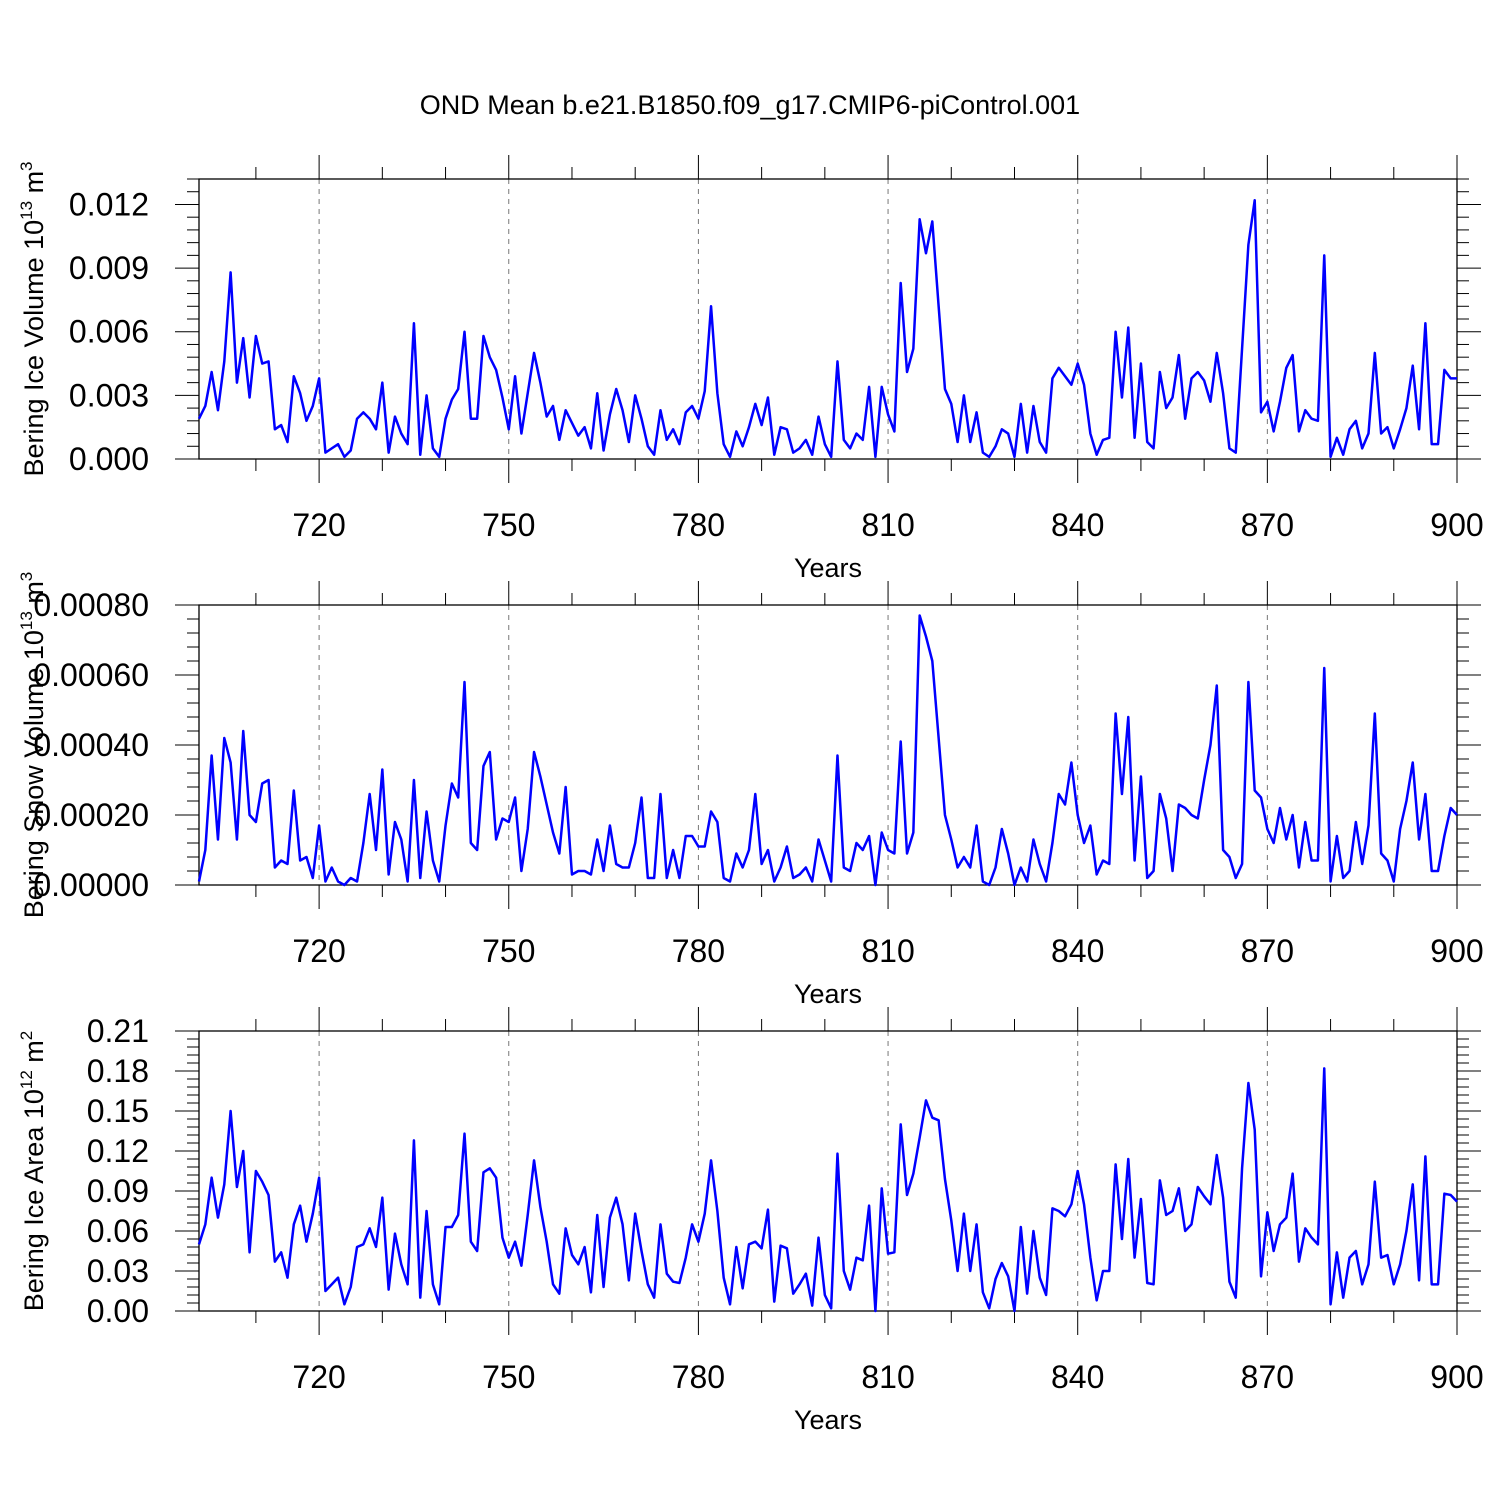 The width and height of the screenshot is (1500, 1500). I want to click on y-axis-label: Bering Snow Volume 1013 m3, so click(33, 745).